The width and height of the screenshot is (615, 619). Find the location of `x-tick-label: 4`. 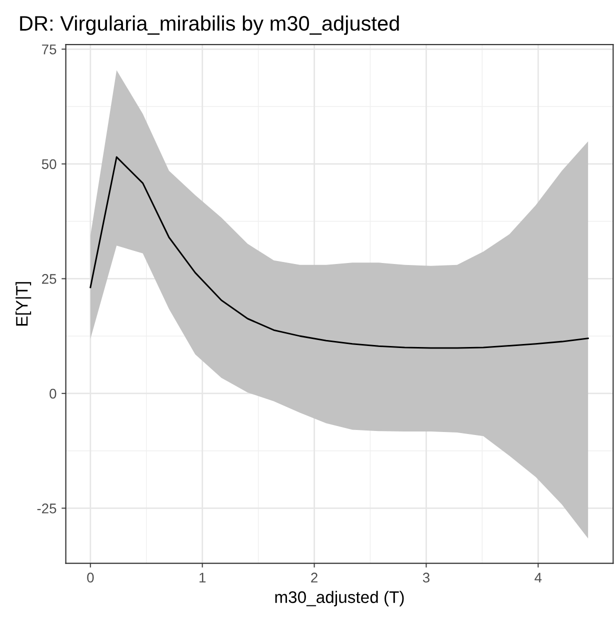

x-tick-label: 4 is located at coordinates (538, 577).